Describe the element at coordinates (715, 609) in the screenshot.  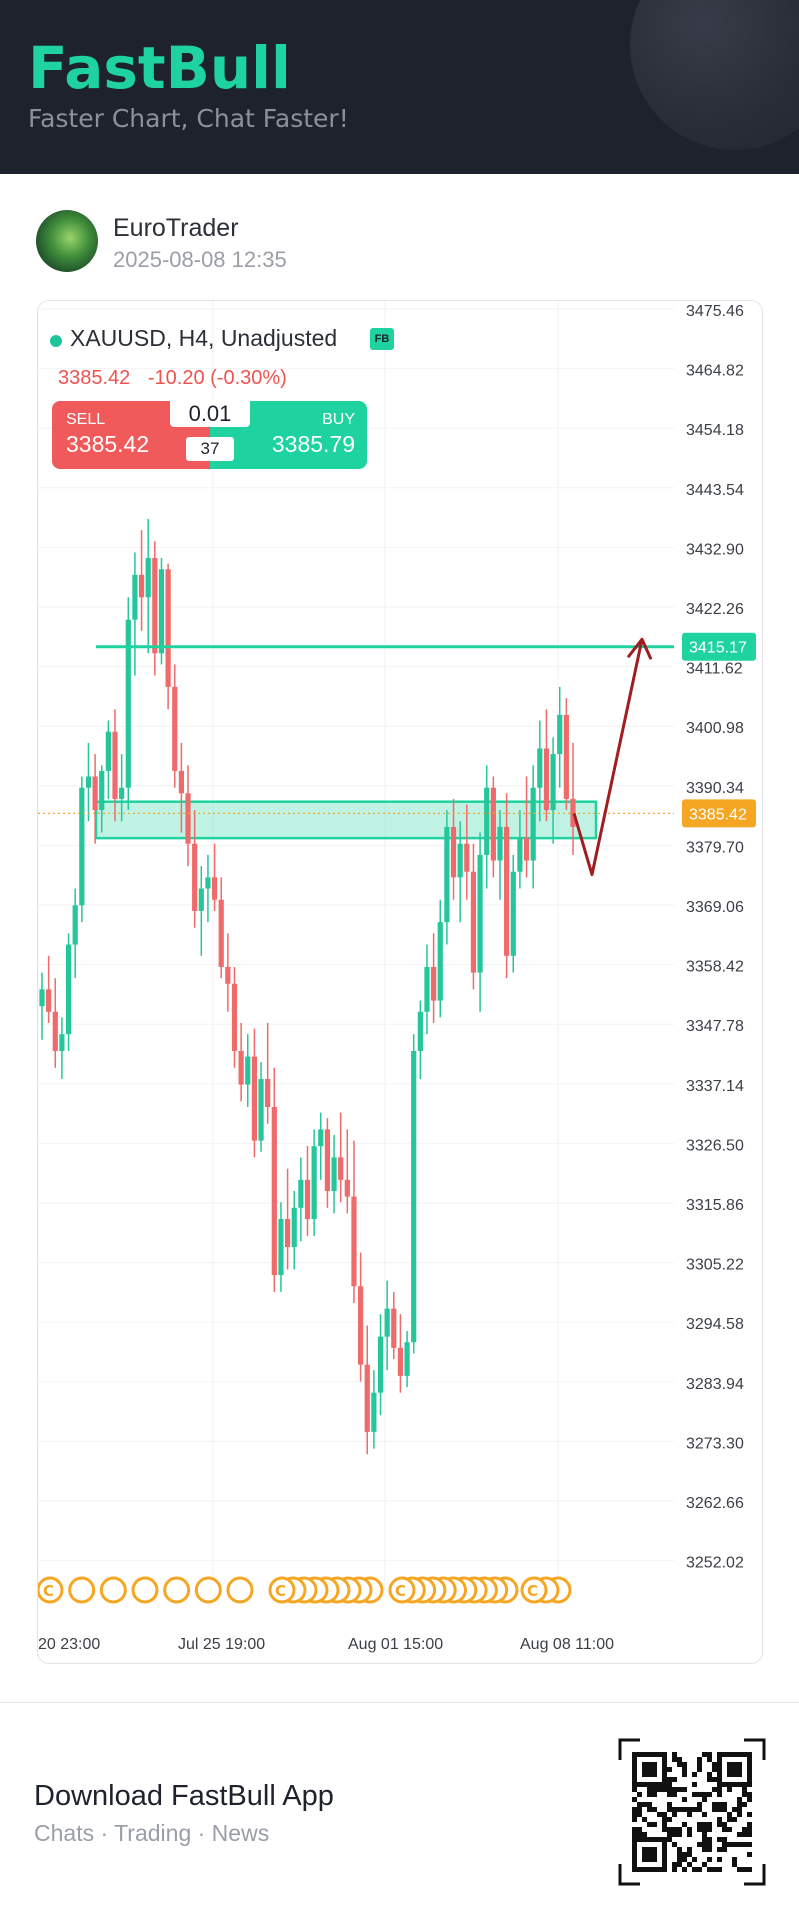
I see `y-tick-label: 3422.26` at that location.